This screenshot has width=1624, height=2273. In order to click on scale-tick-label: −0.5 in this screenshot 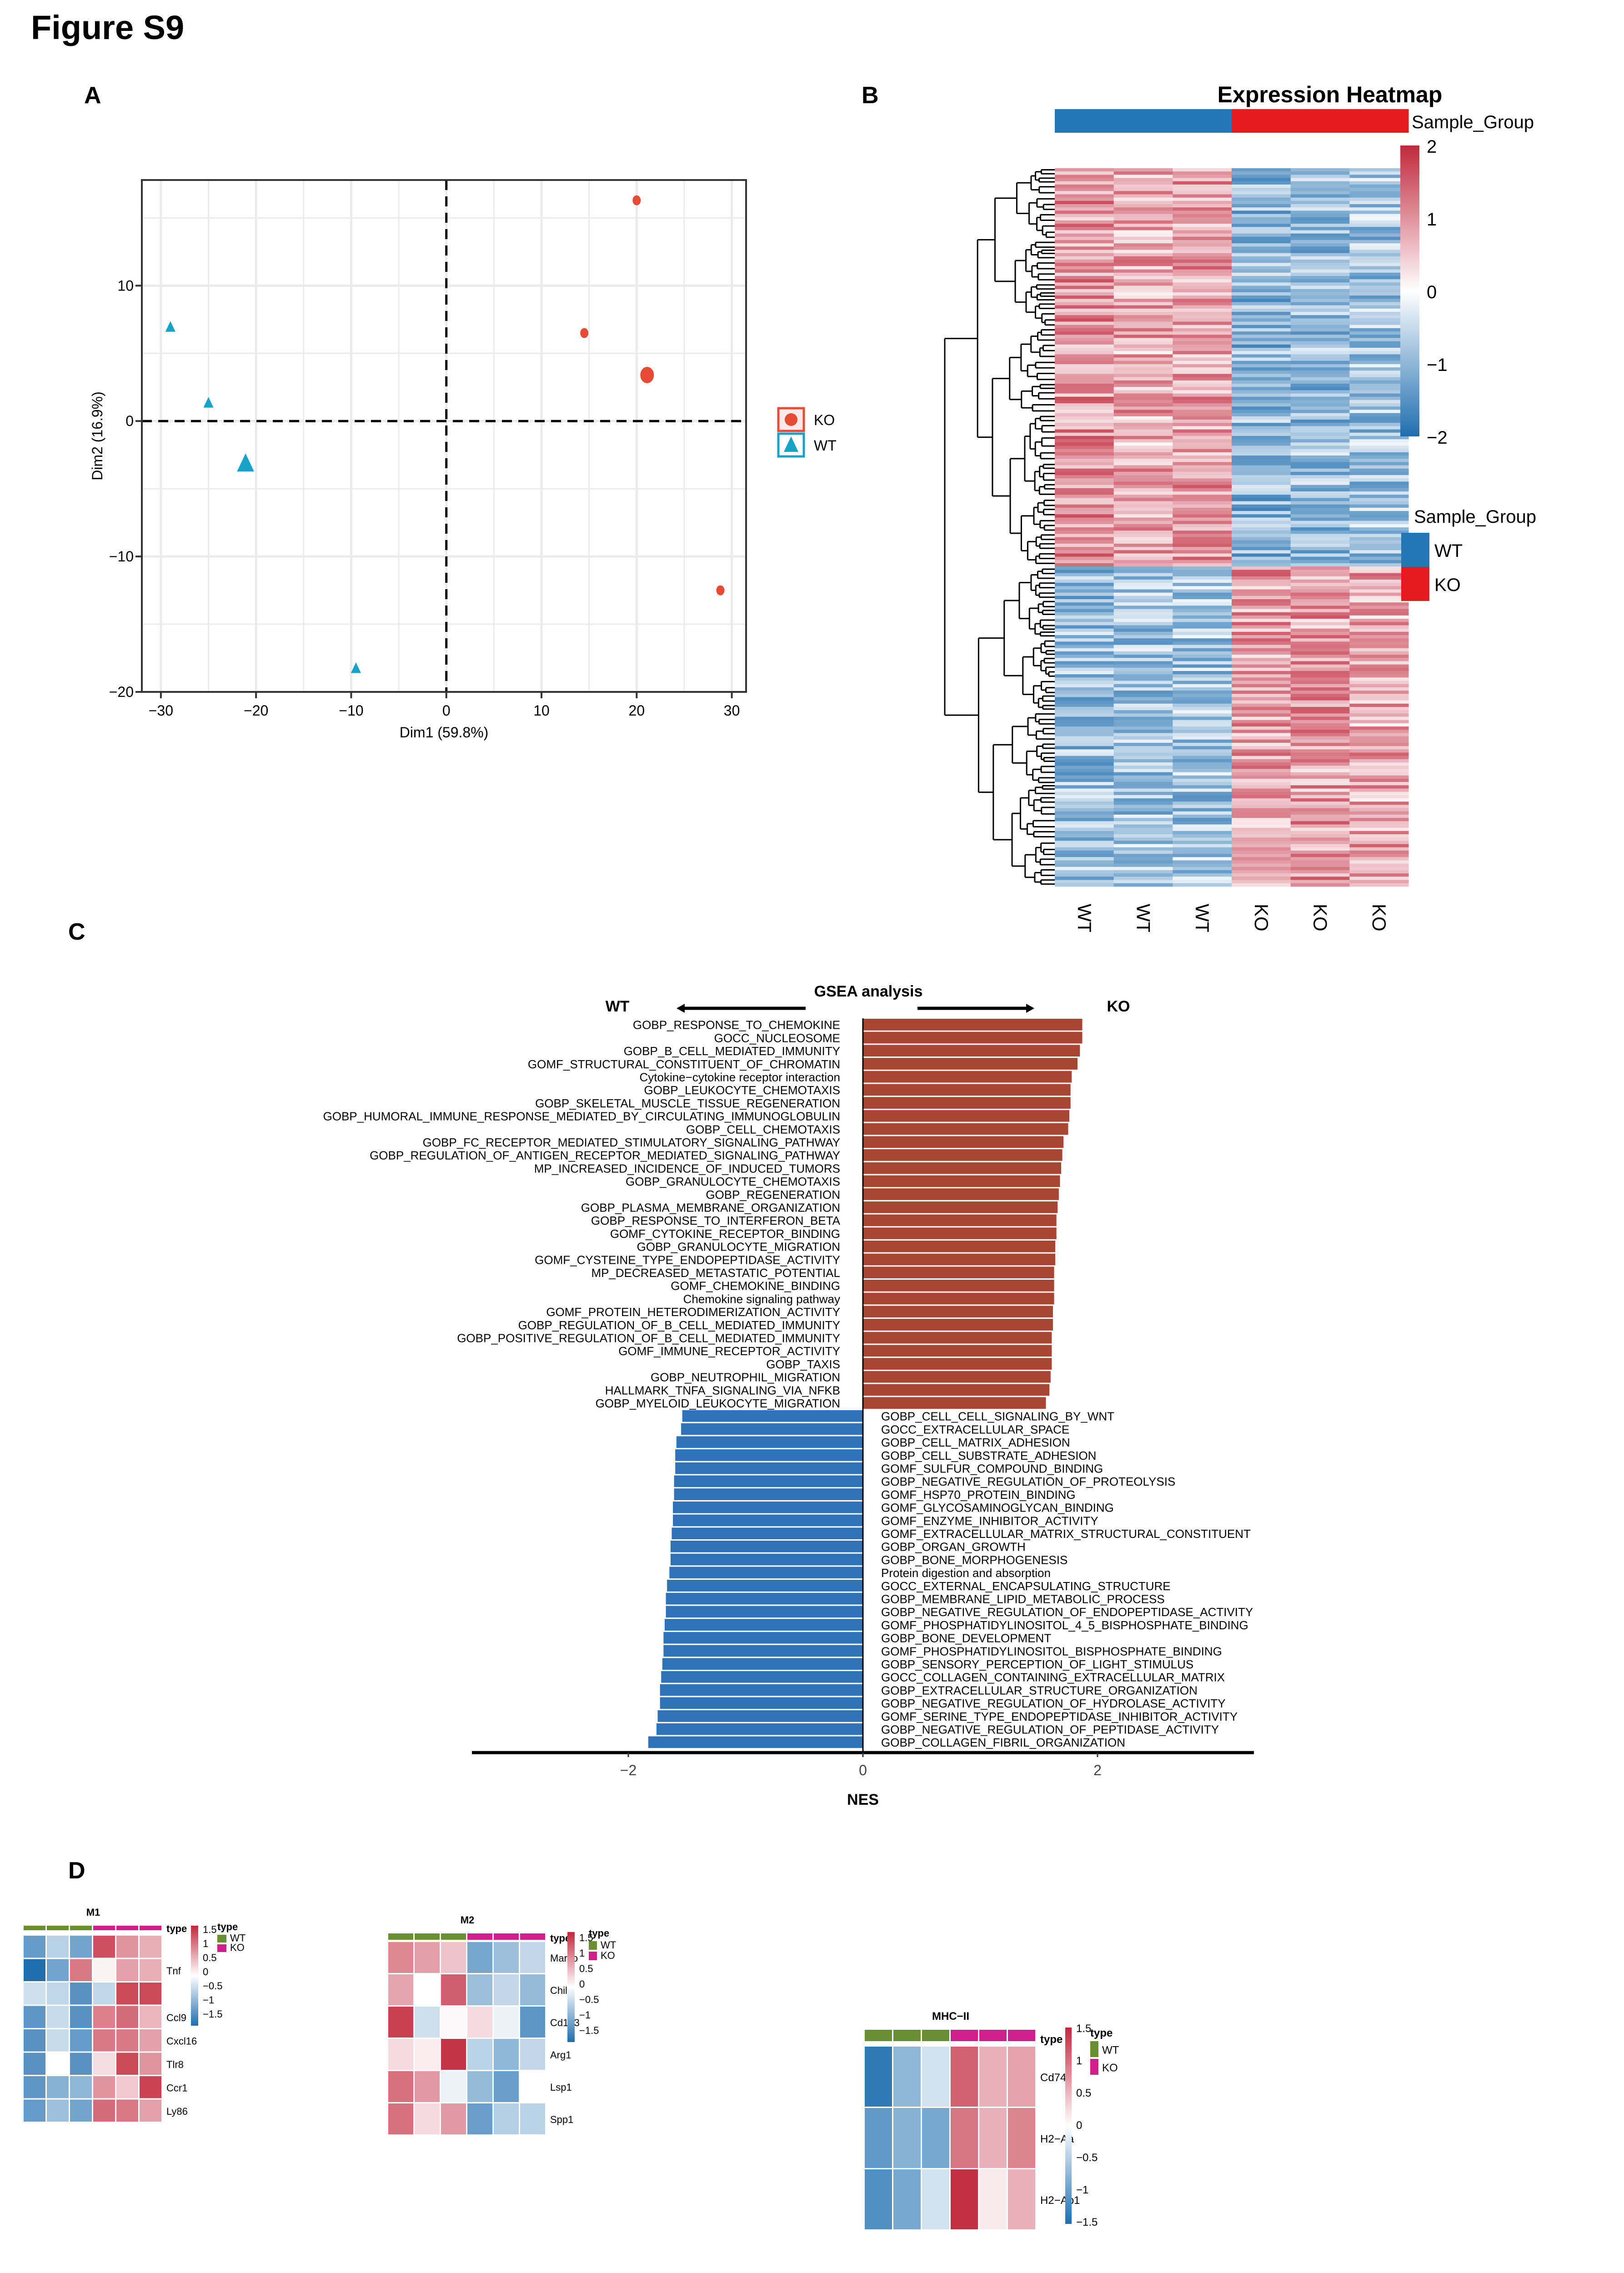, I will do `click(589, 1999)`.